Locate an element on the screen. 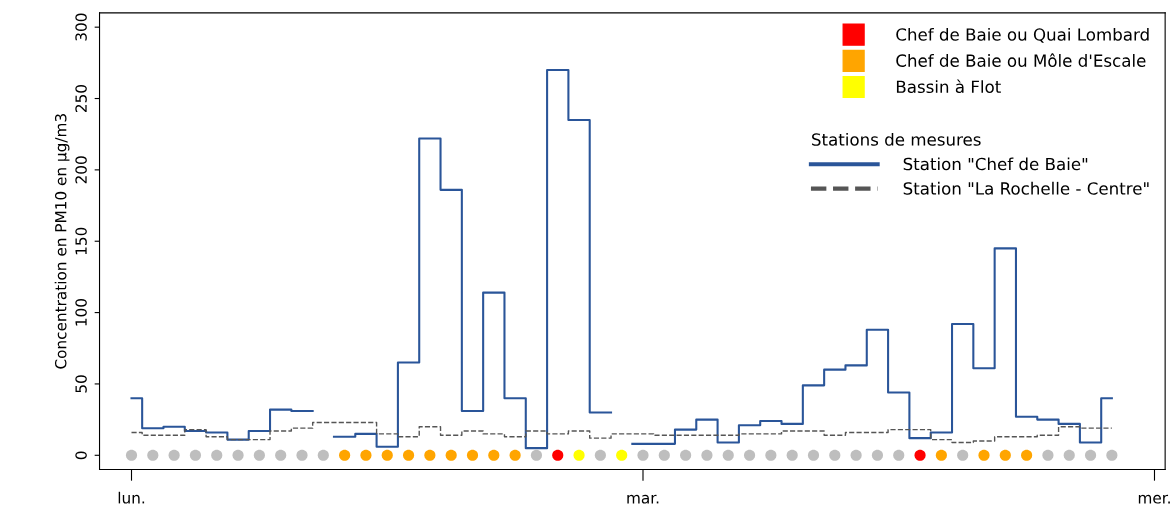 This screenshot has height=516, width=1171. y-axis-title: Concentration en PM10 en µg/m3 is located at coordinates (62, 241).